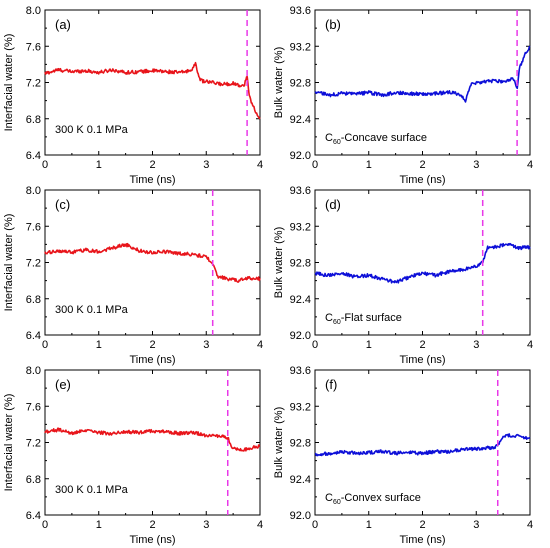 This screenshot has height=548, width=550. Describe the element at coordinates (373, 499) in the screenshot. I see `surface-annotation: C60-Convex surface` at that location.